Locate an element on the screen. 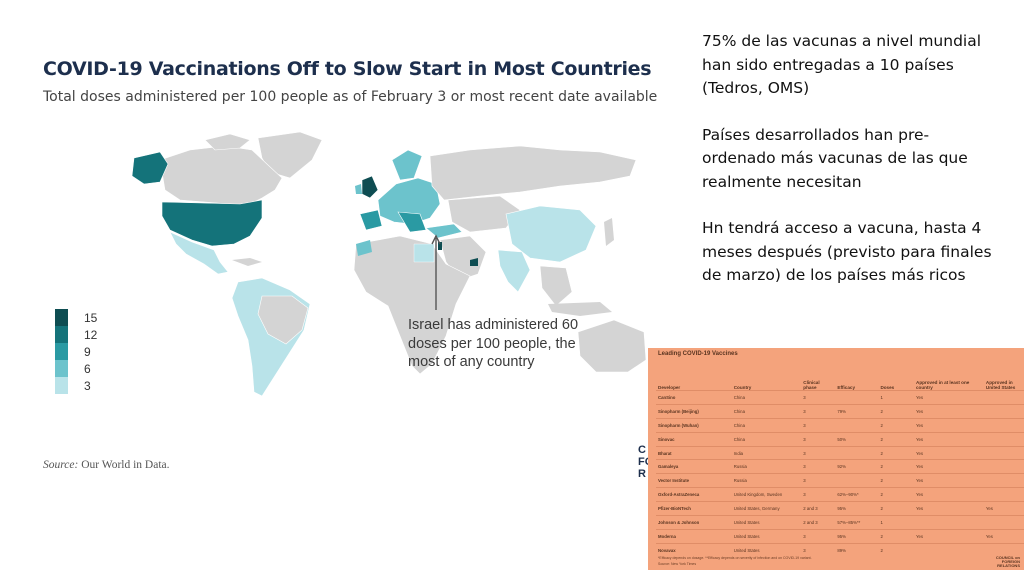 The image size is (1024, 570). alaska is located at coordinates (150, 168).